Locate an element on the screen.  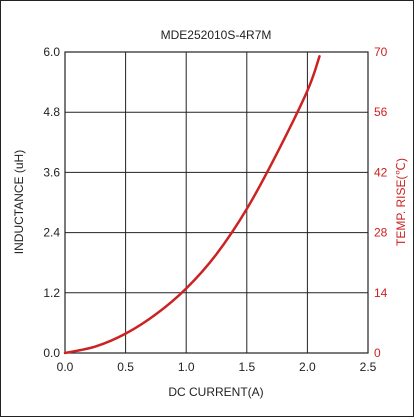
y2-tick-label: 42 is located at coordinates (381, 172).